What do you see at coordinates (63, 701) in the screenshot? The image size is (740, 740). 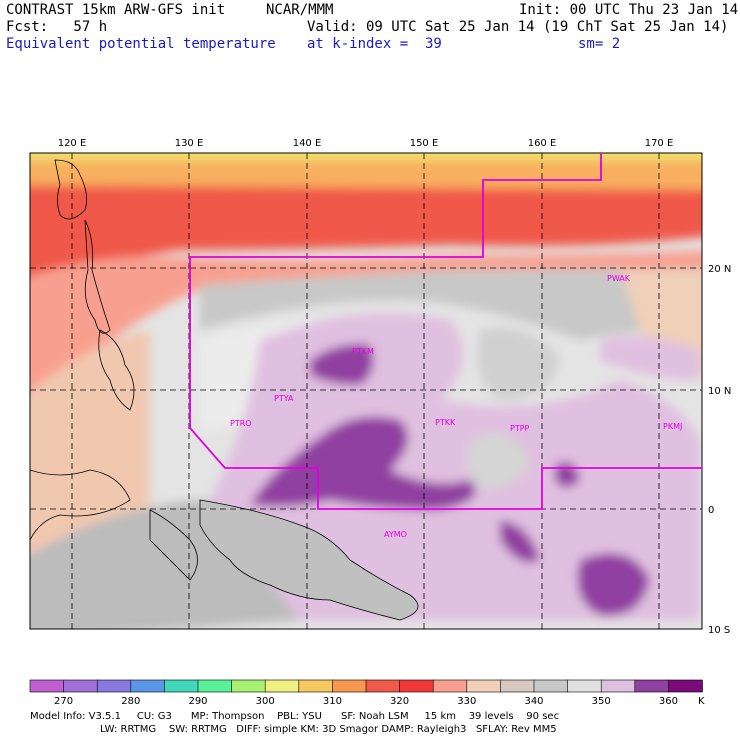 I see `colorbar-tick-label: 270` at bounding box center [63, 701].